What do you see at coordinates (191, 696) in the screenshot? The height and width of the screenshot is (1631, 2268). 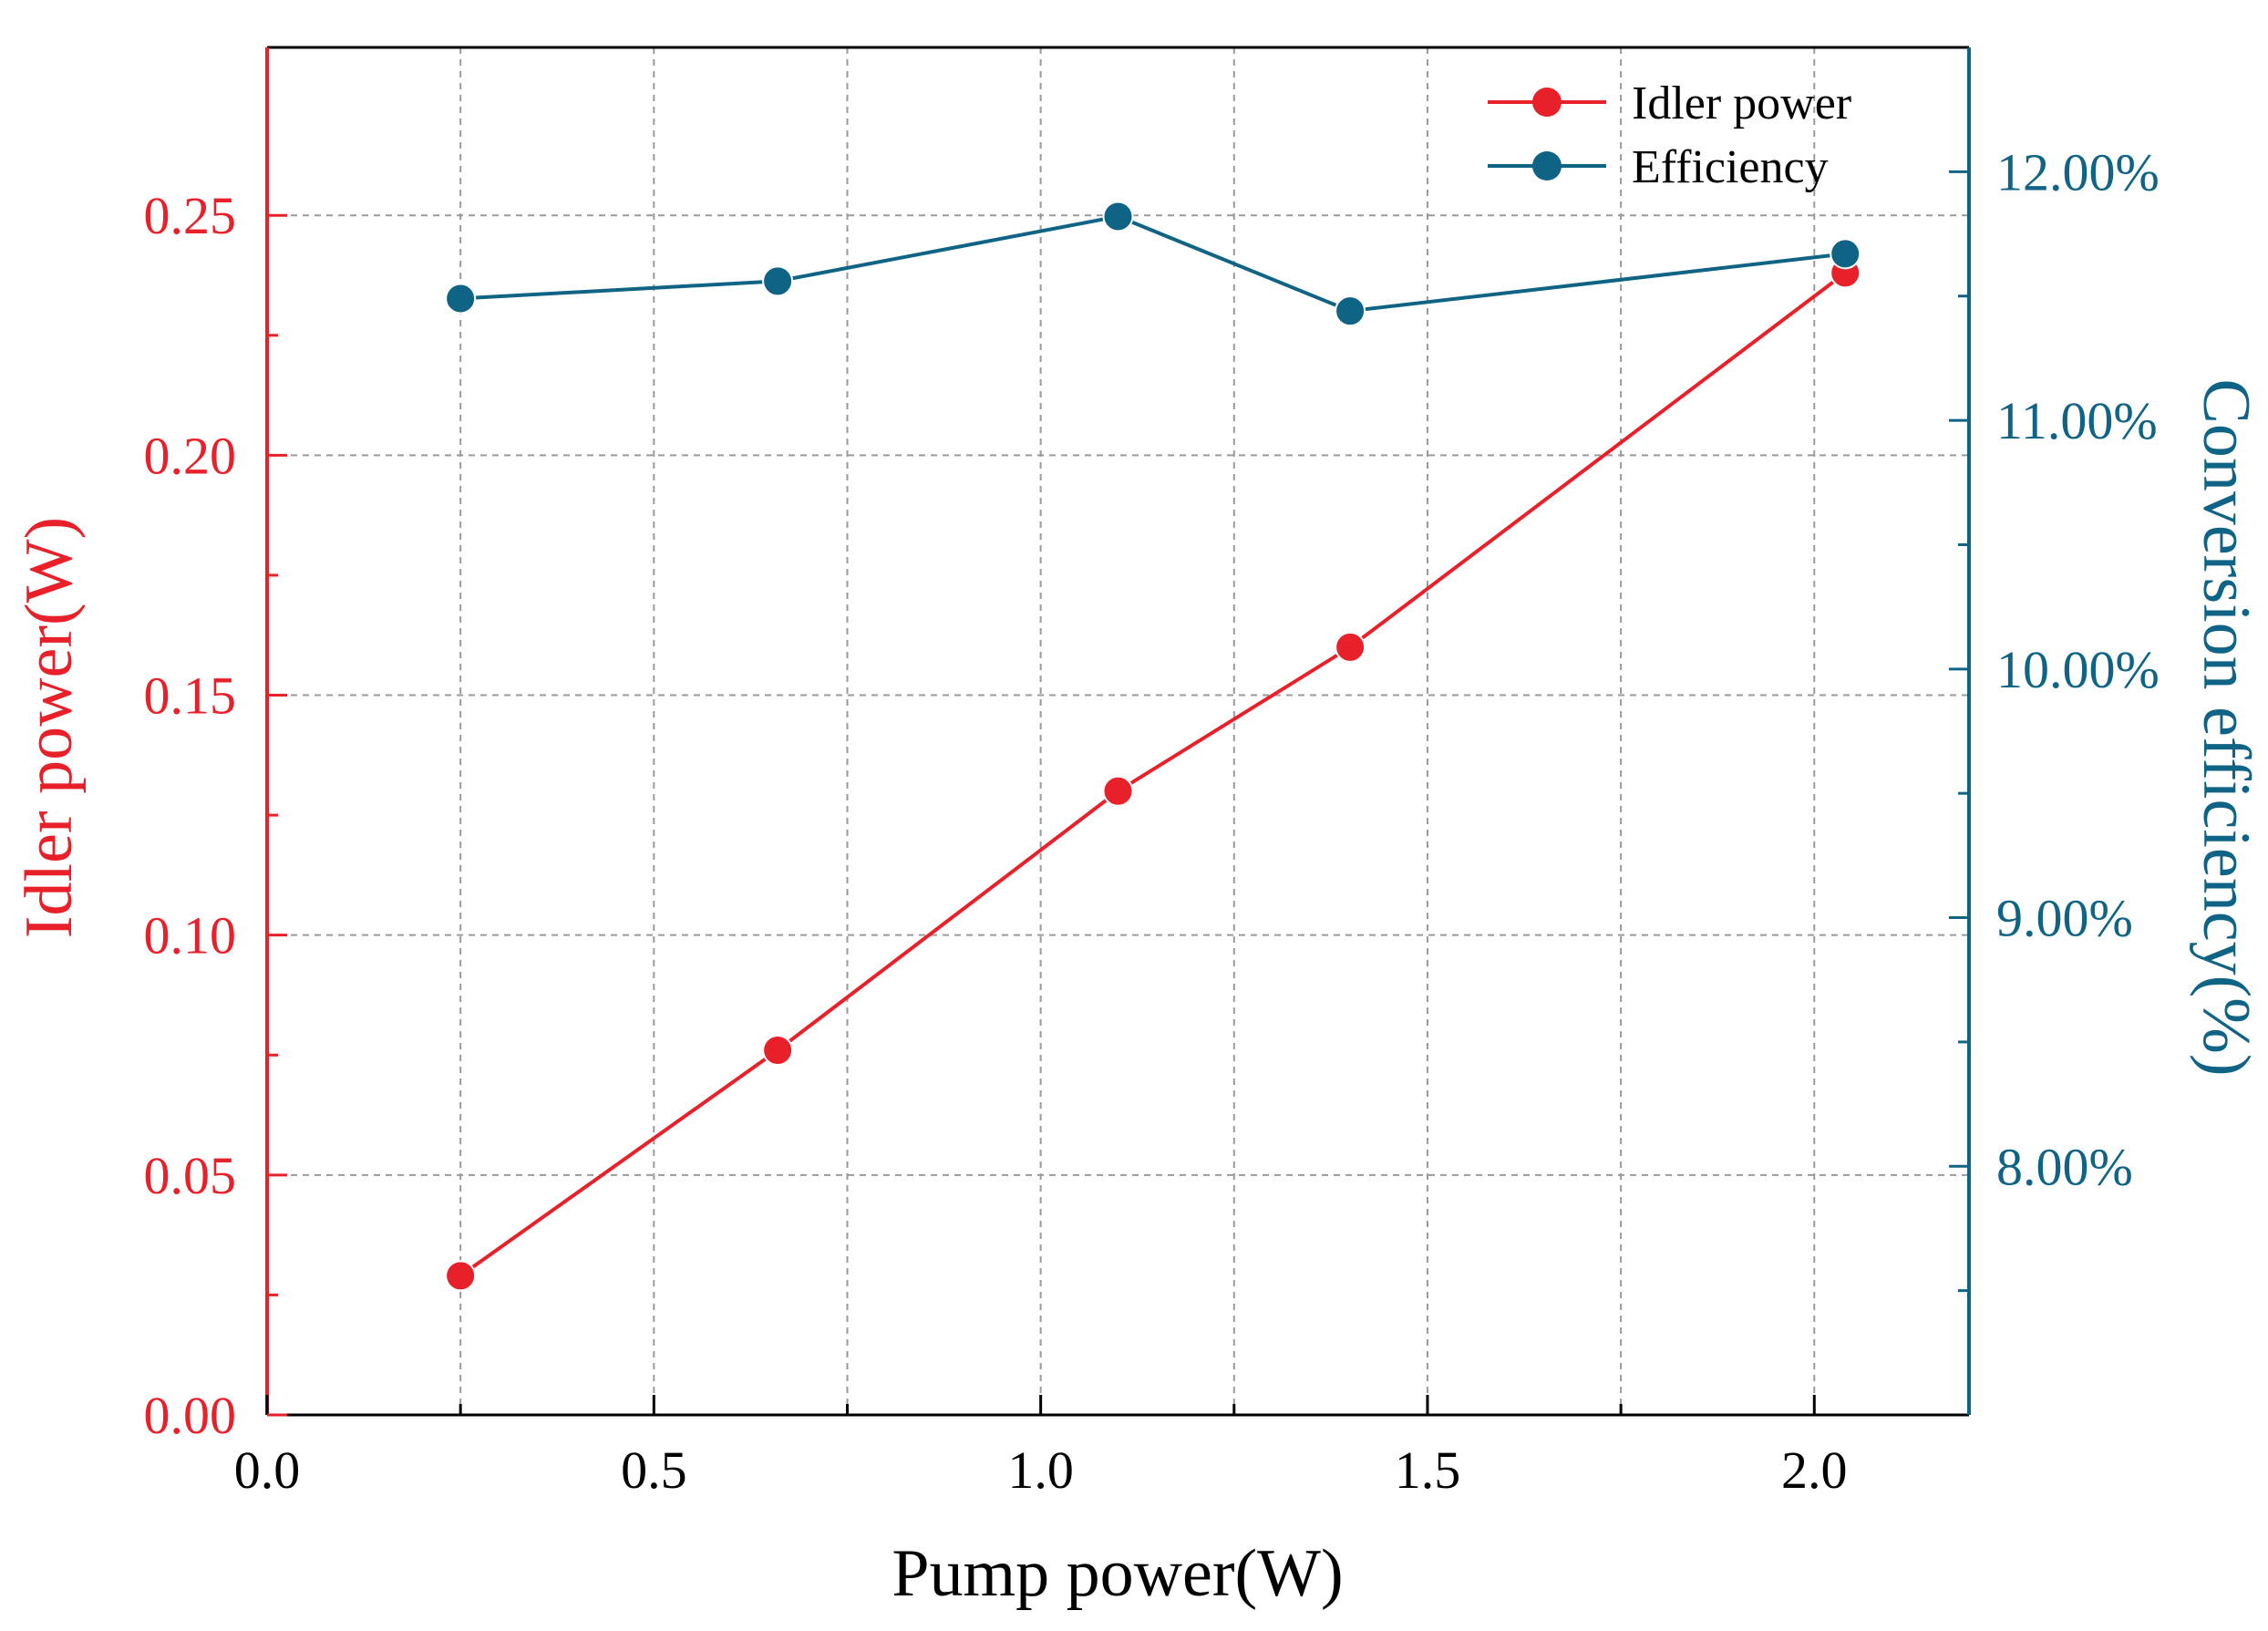 I see `y-left-tick-label: 0.15` at bounding box center [191, 696].